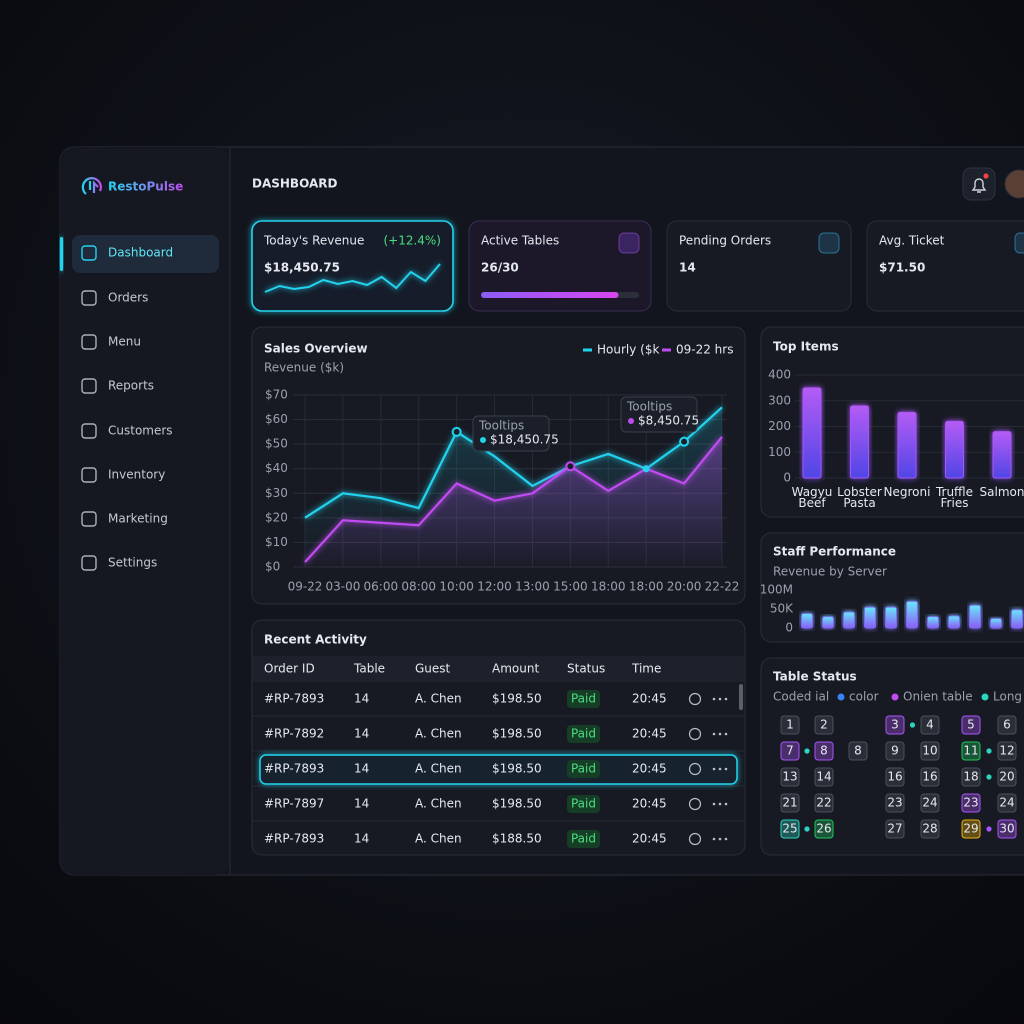 The image size is (1024, 1024). Describe the element at coordinates (276, 419) in the screenshot. I see `y-tick-label: $60` at that location.